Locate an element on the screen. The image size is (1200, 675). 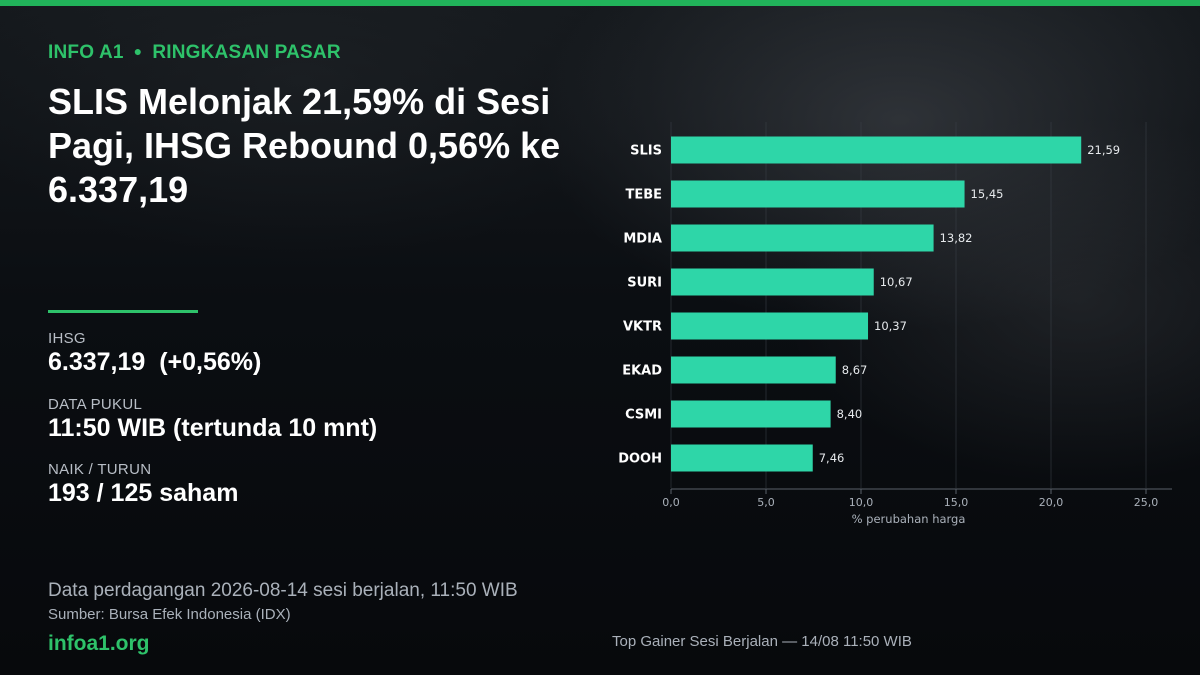
category-label-vktr: VKTR is located at coordinates (642, 327).